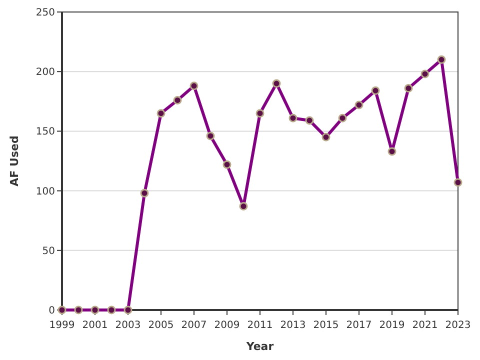 This screenshot has height=360, width=480. Describe the element at coordinates (259, 346) in the screenshot. I see `x-axis-title: Year` at that location.